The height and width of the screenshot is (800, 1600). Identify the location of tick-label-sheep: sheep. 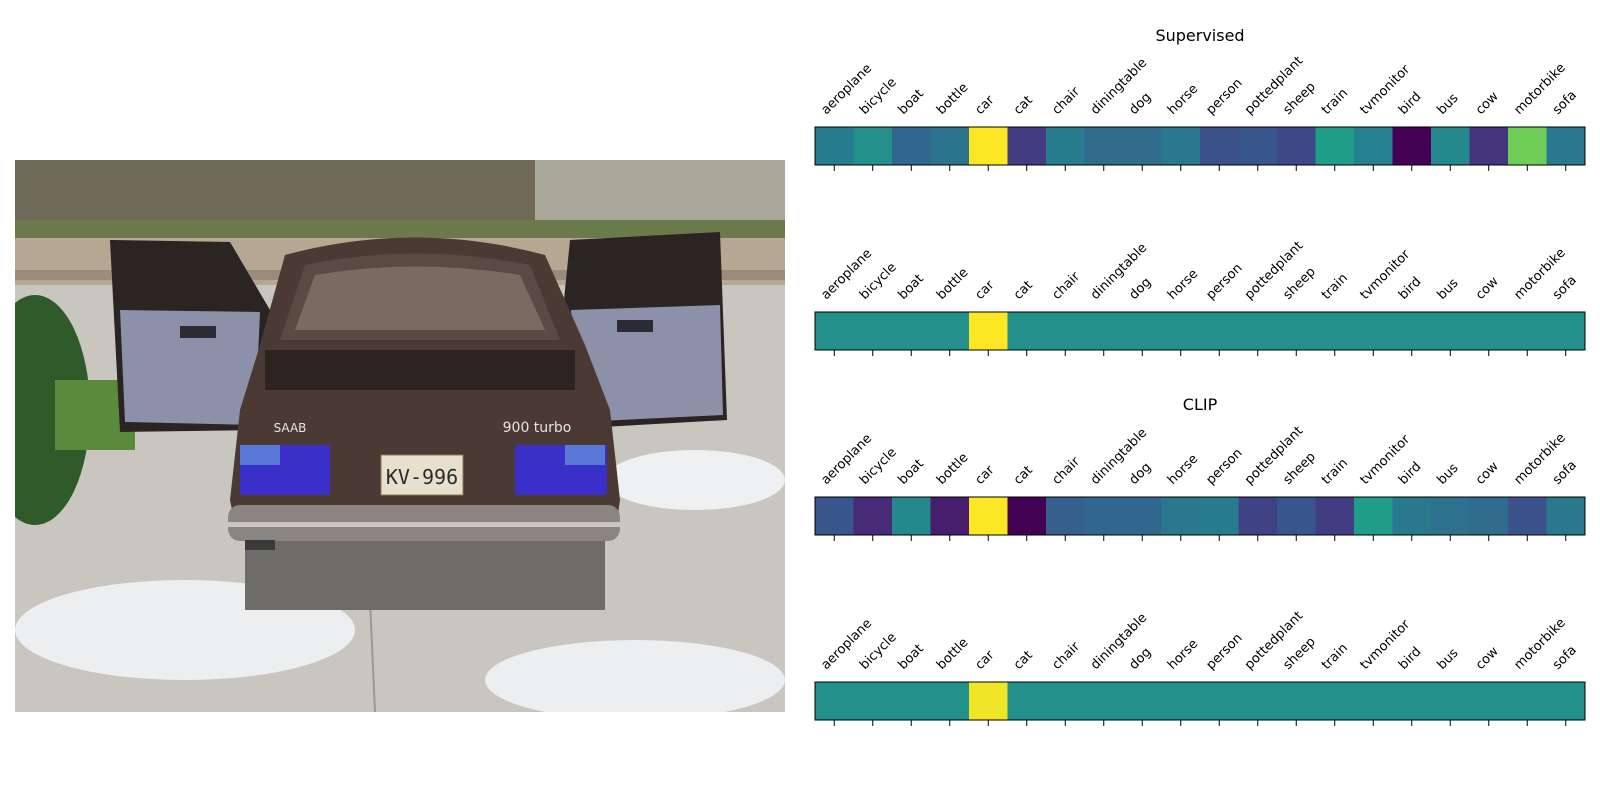
(1299, 98).